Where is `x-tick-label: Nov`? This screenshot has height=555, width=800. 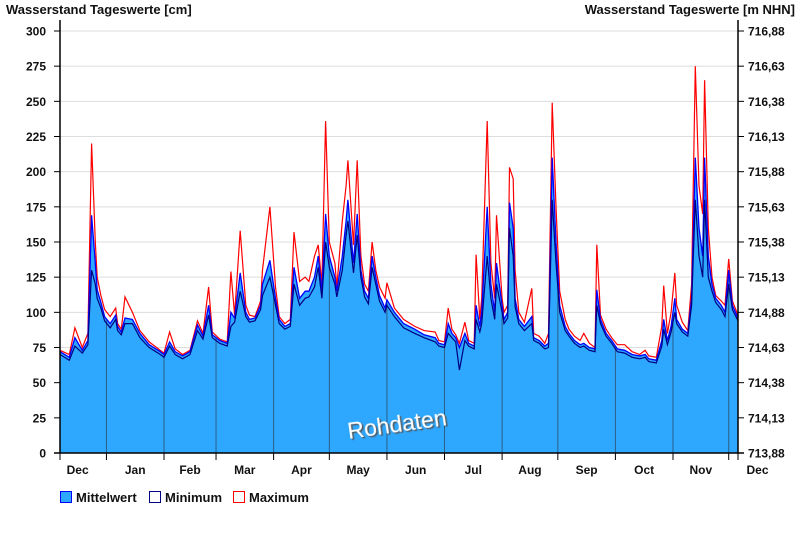
x-tick-label: Nov is located at coordinates (701, 470).